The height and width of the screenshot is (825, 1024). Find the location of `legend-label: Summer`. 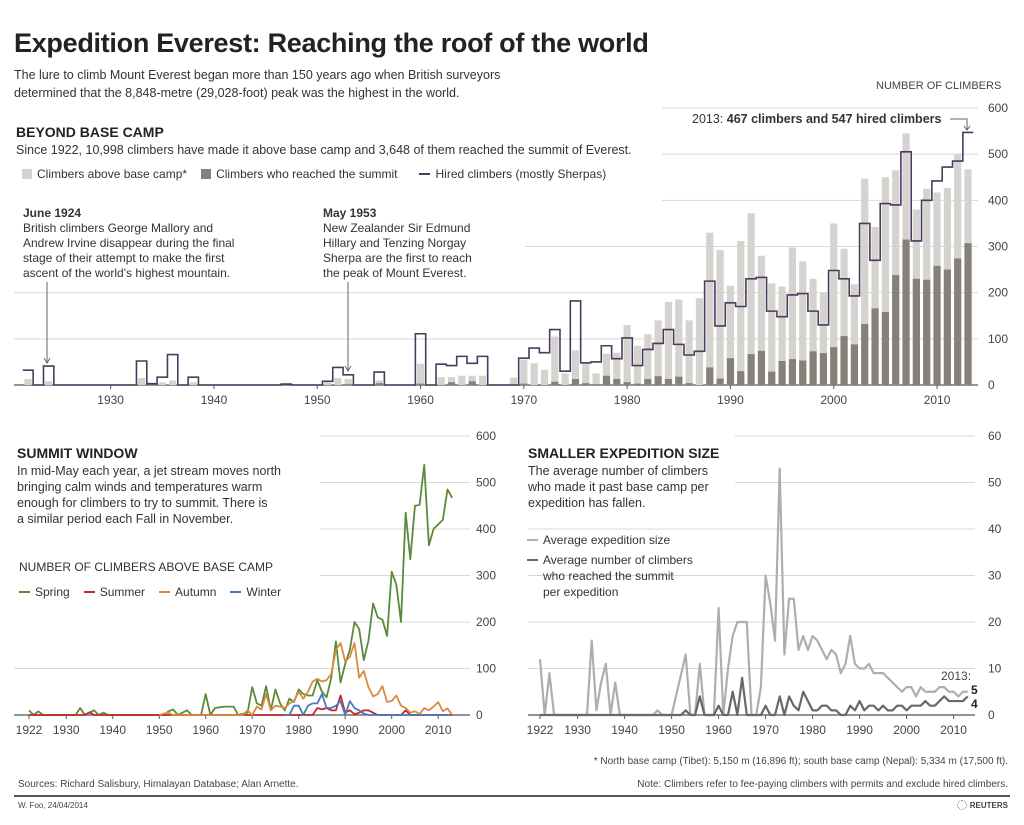

legend-label: Summer is located at coordinates (122, 592).